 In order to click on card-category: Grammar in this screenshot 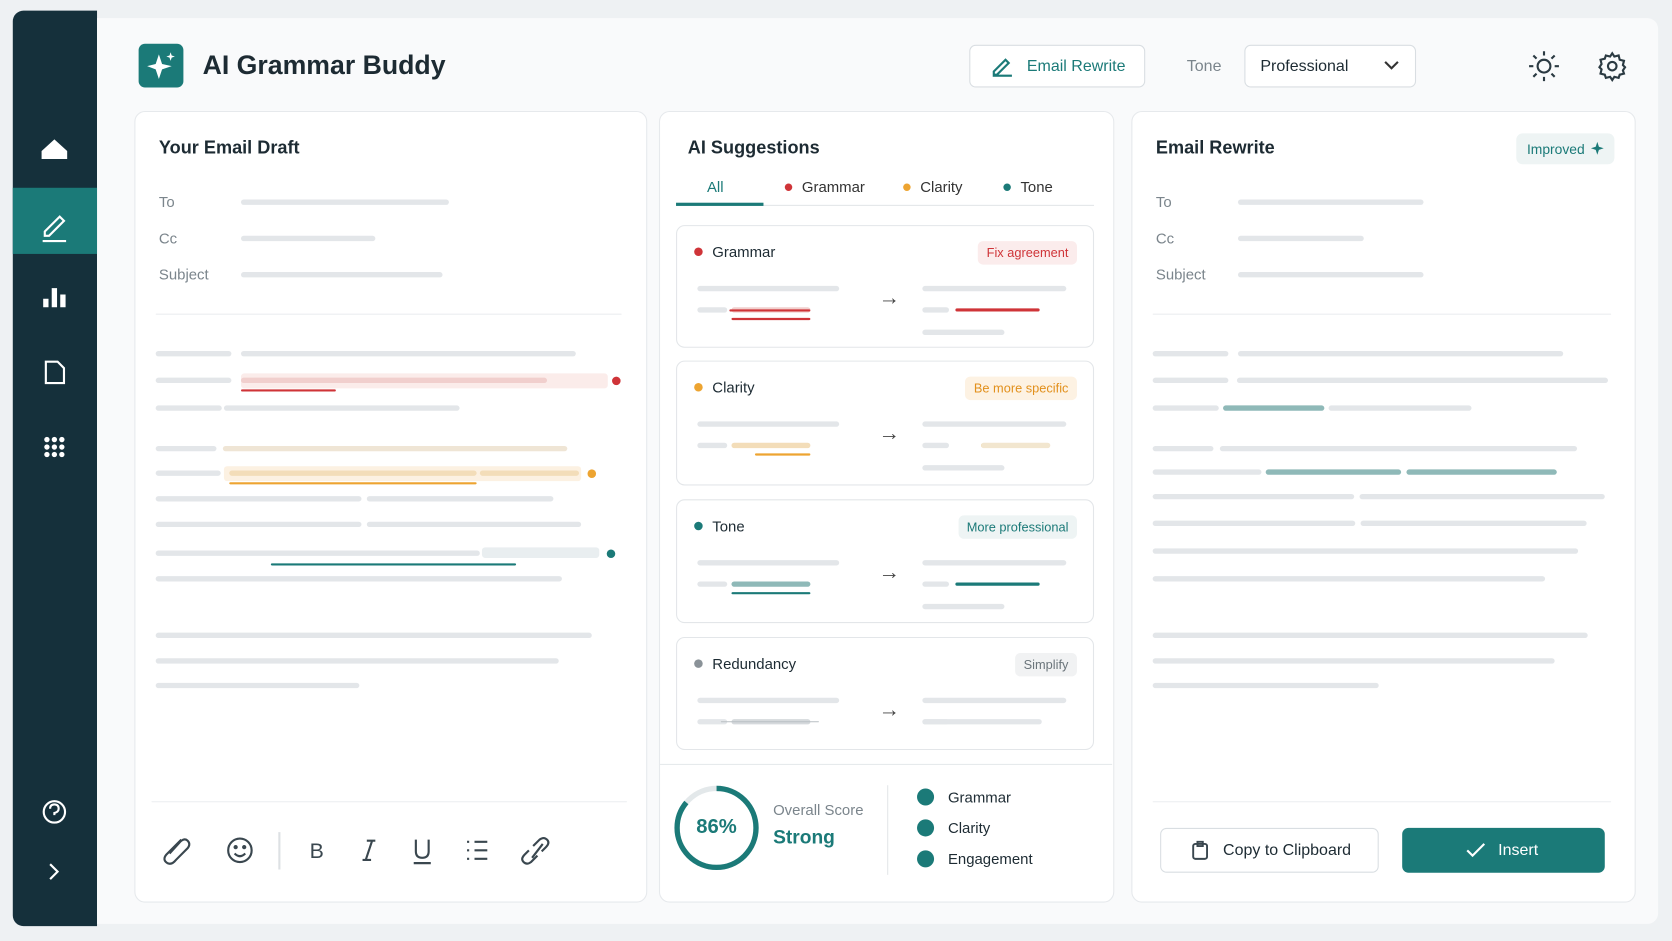, I will do `click(744, 252)`.